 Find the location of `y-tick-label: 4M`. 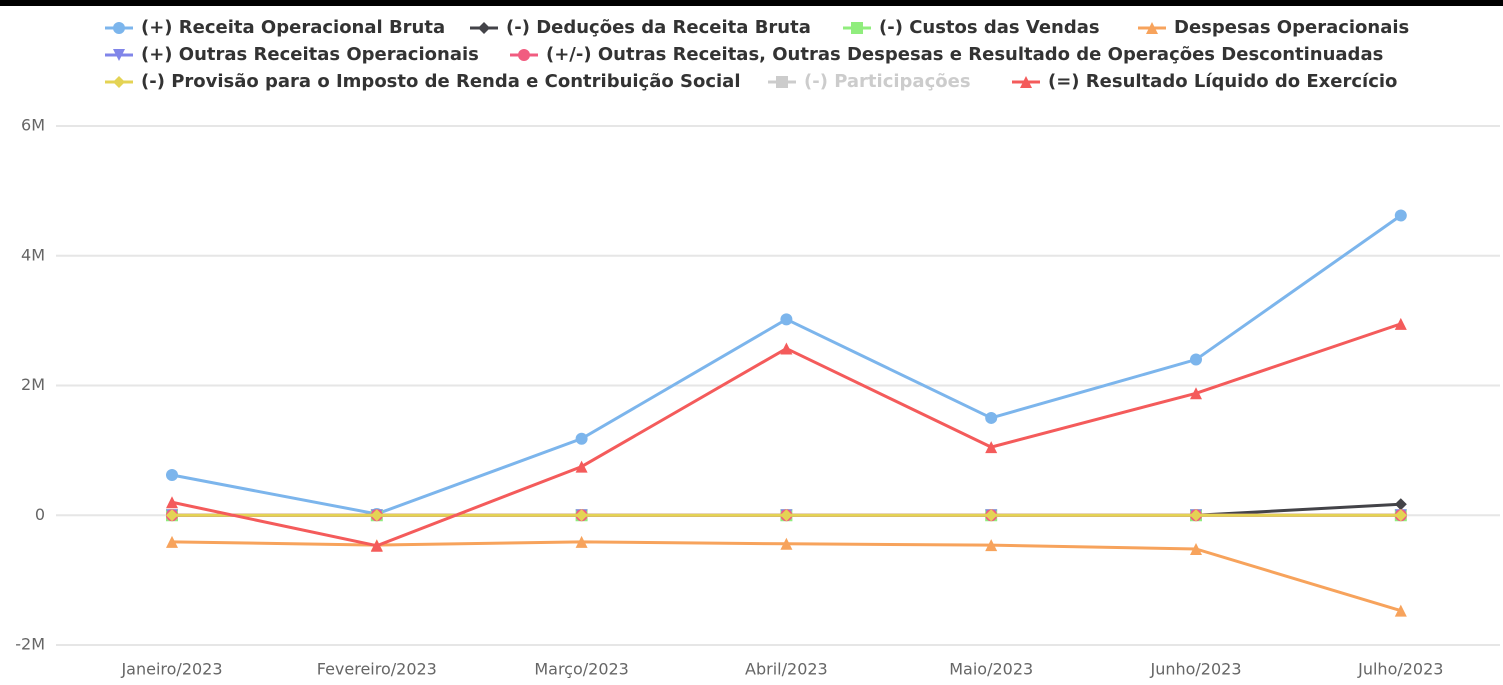

y-tick-label: 4M is located at coordinates (33, 254).